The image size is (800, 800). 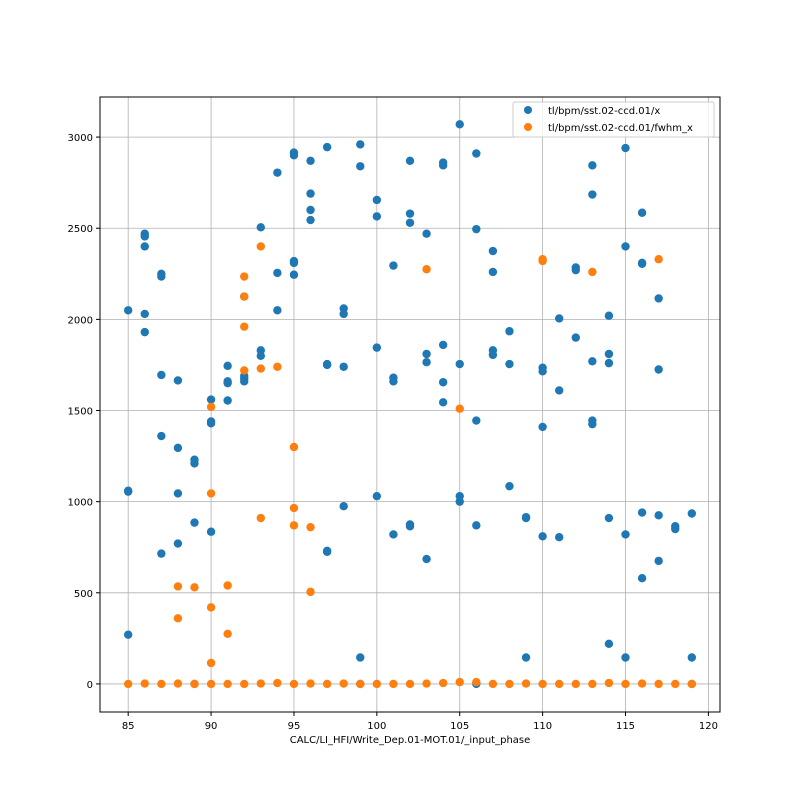 I want to click on legend-marker-x, so click(x=528, y=110).